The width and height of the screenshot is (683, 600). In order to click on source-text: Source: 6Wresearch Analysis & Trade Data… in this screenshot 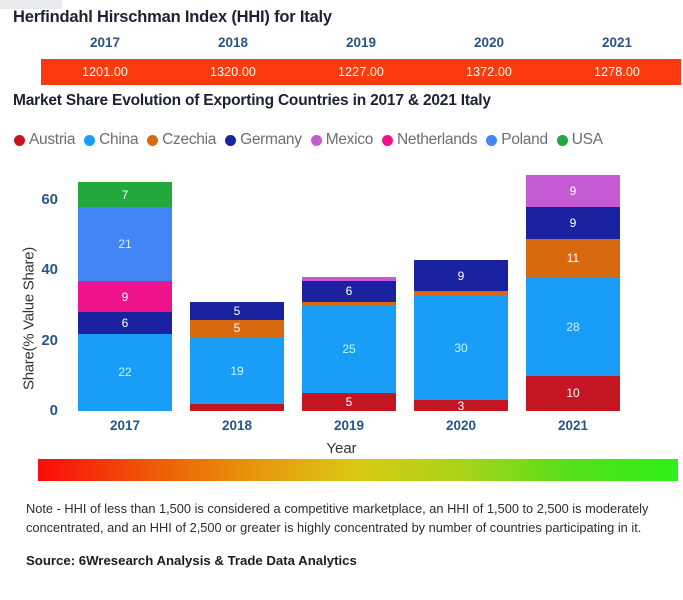, I will do `click(191, 560)`.